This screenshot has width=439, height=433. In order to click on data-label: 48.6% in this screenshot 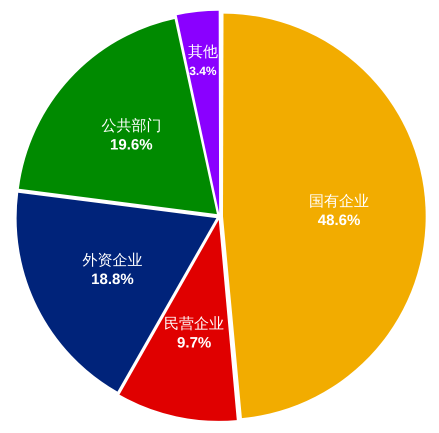, I will do `click(339, 221)`.